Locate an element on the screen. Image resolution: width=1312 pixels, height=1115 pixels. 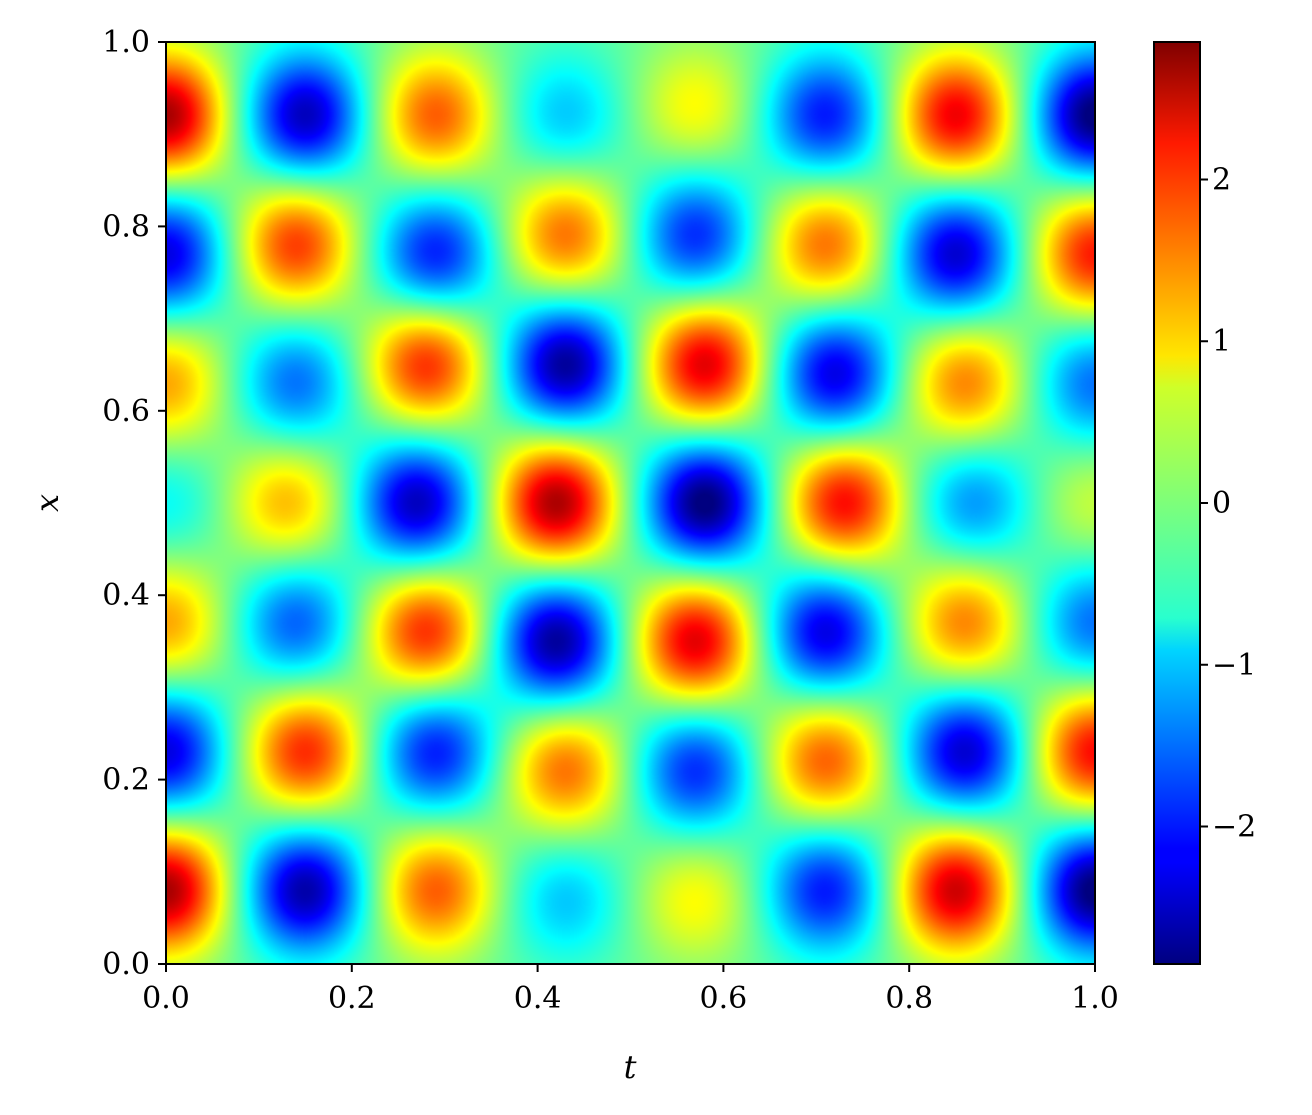
colorbar-tick-label: −2 is located at coordinates (1234, 827).